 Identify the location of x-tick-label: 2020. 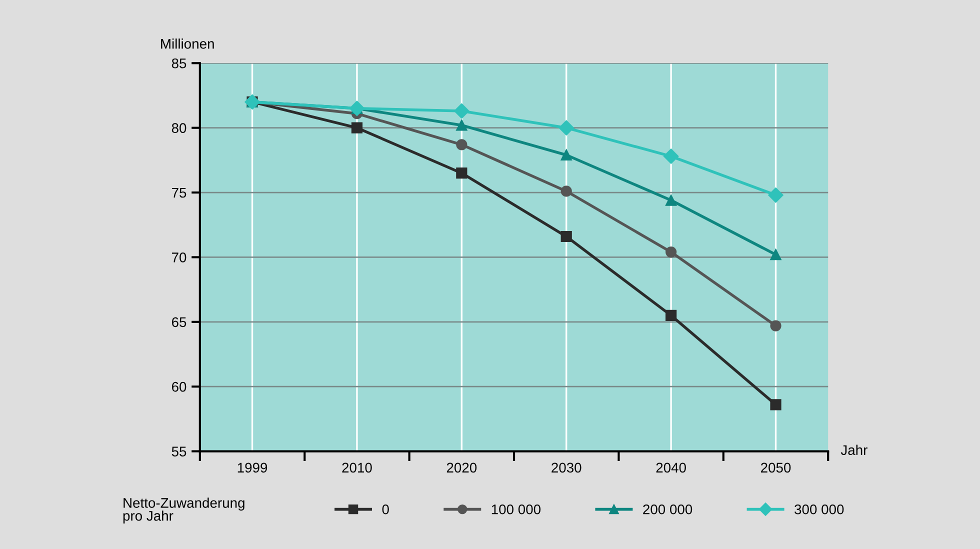
(461, 467).